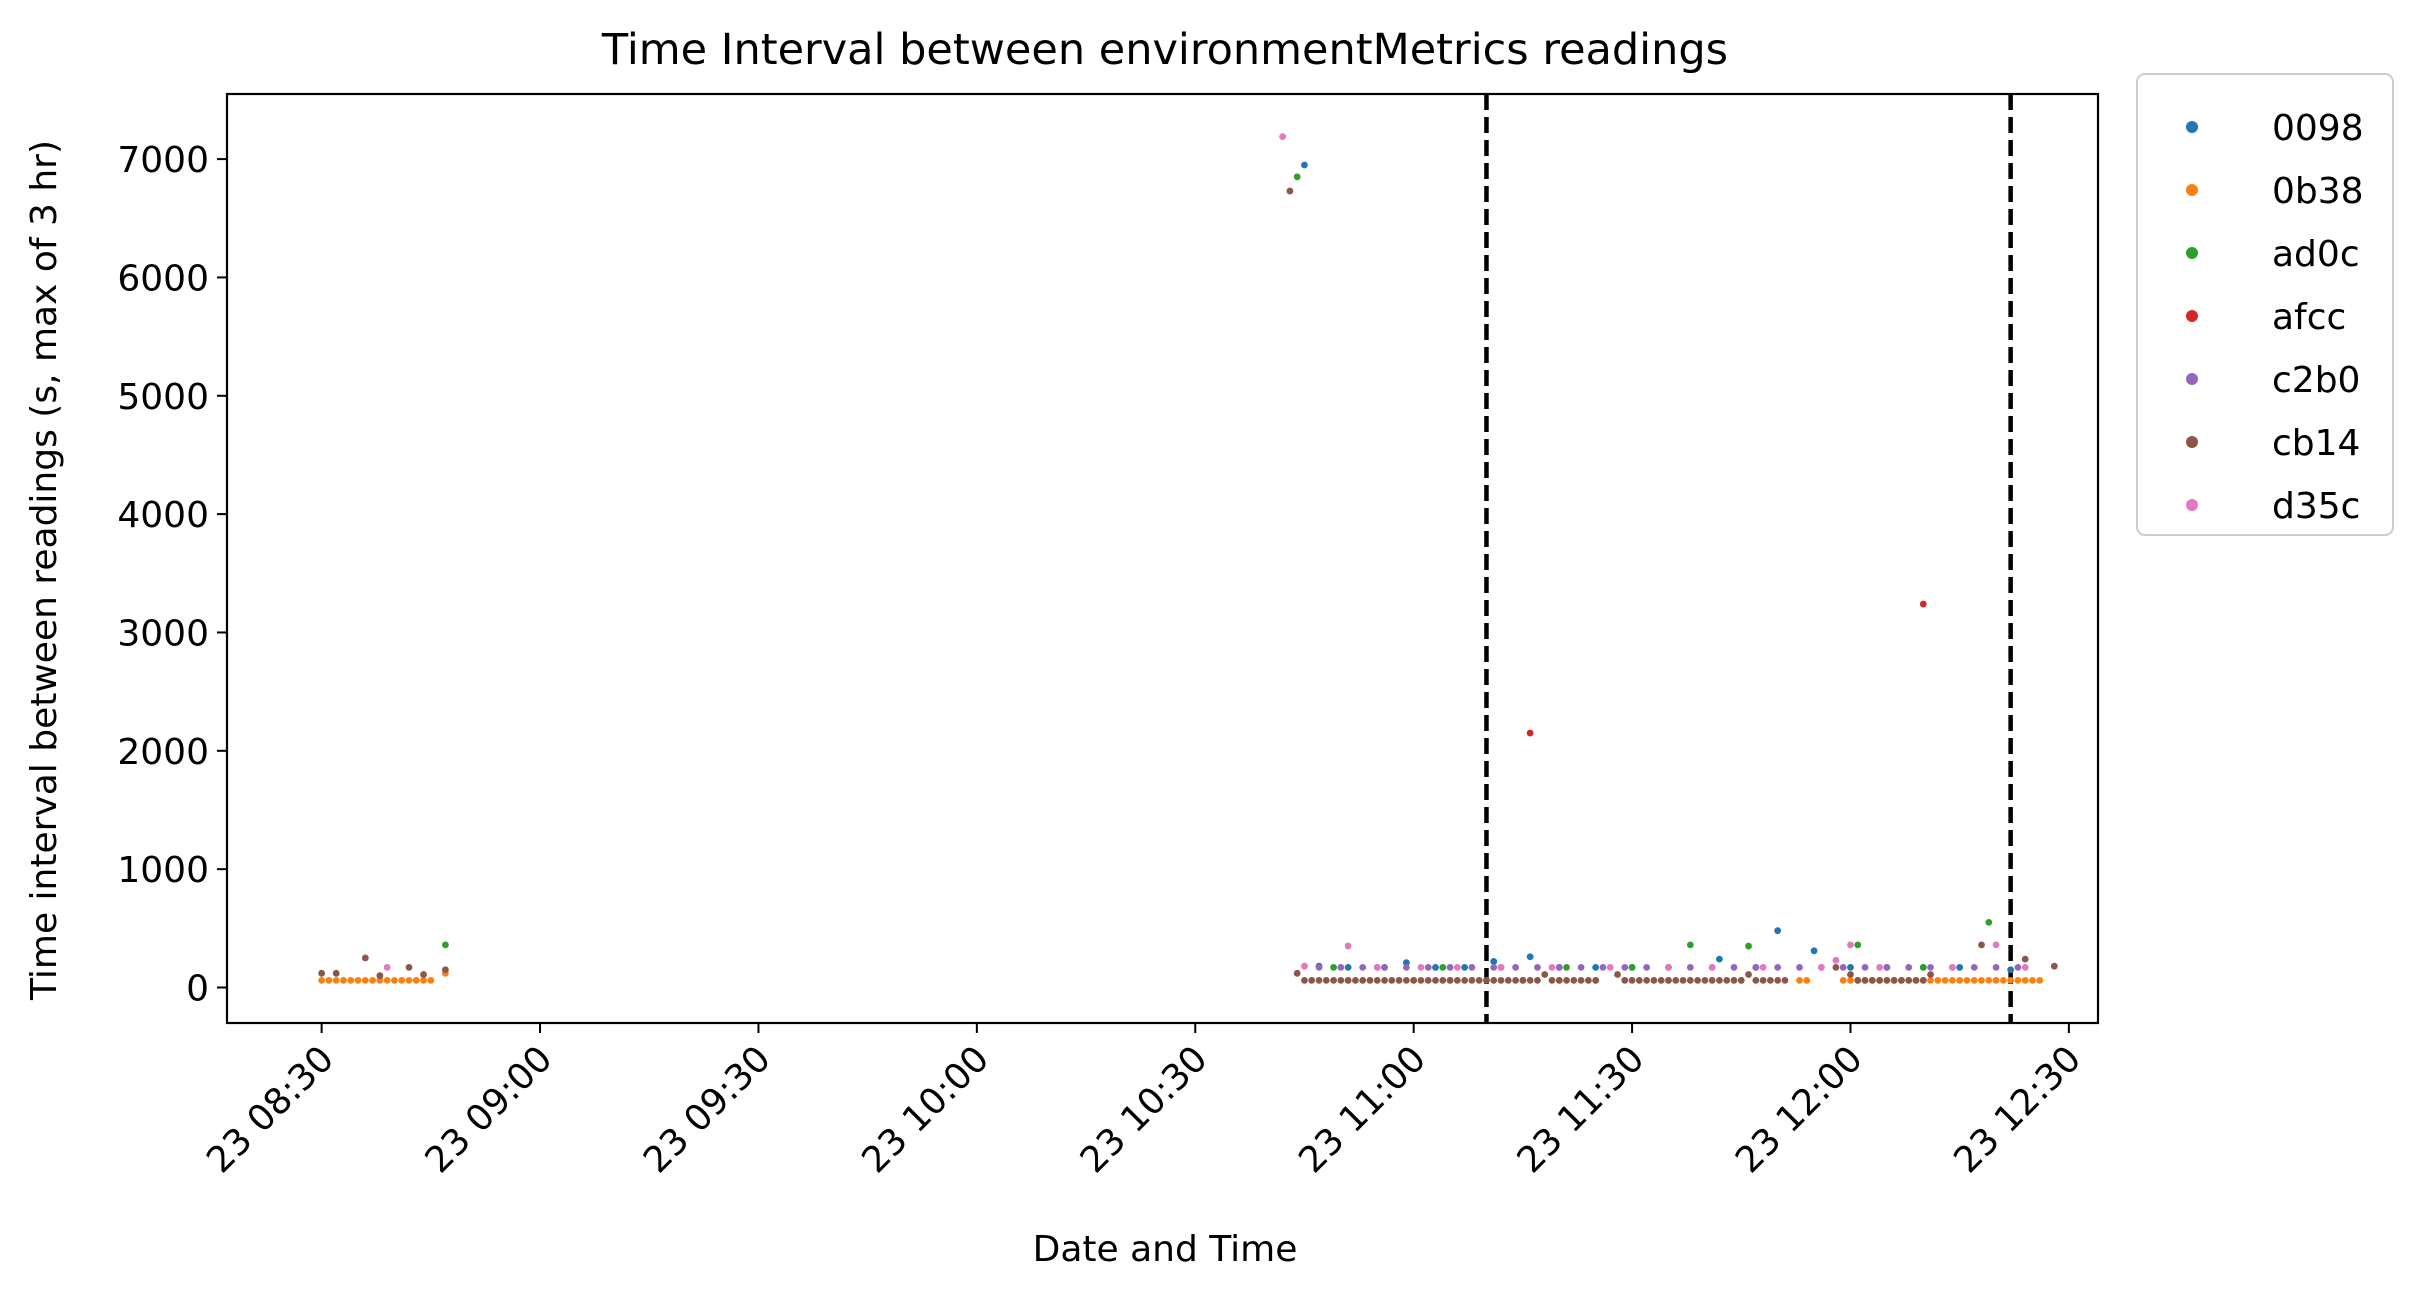 The height and width of the screenshot is (1296, 2409). I want to click on y-tick-label: 2000, so click(163, 752).